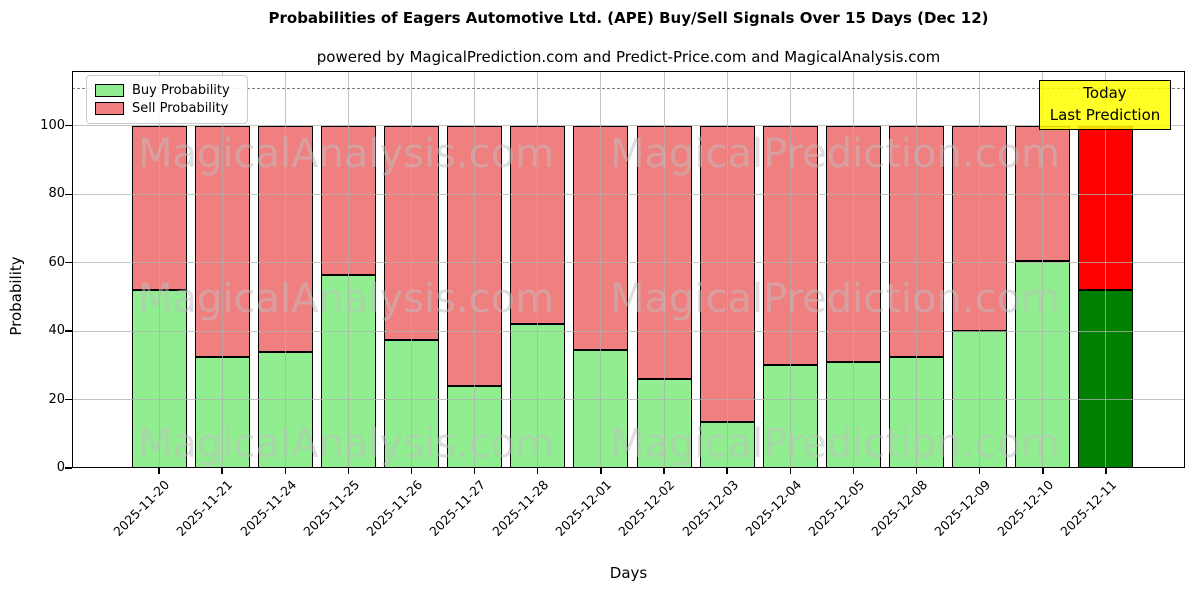 The image size is (1200, 600). What do you see at coordinates (709, 508) in the screenshot?
I see `x-tick-label: 2025-12-03` at bounding box center [709, 508].